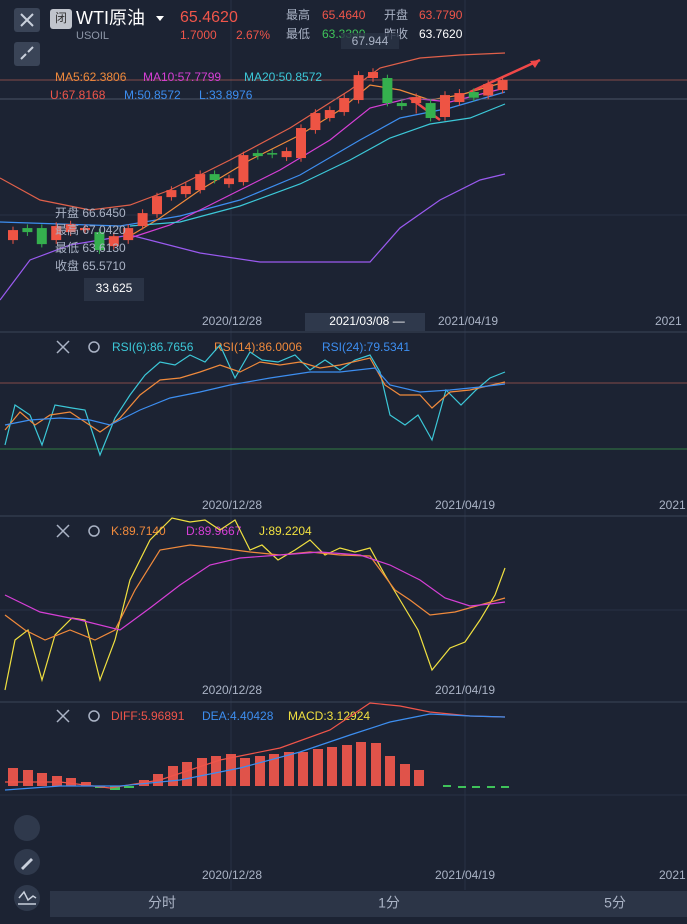  What do you see at coordinates (368, 904) in the screenshot?
I see `tab-bar` at bounding box center [368, 904].